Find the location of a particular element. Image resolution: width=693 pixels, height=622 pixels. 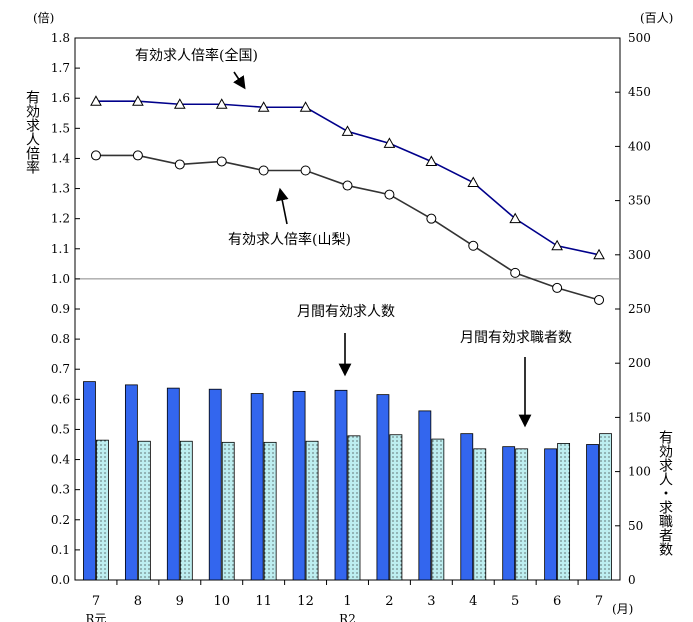

left-axis-tick-label: 0.8 is located at coordinates (60, 339).